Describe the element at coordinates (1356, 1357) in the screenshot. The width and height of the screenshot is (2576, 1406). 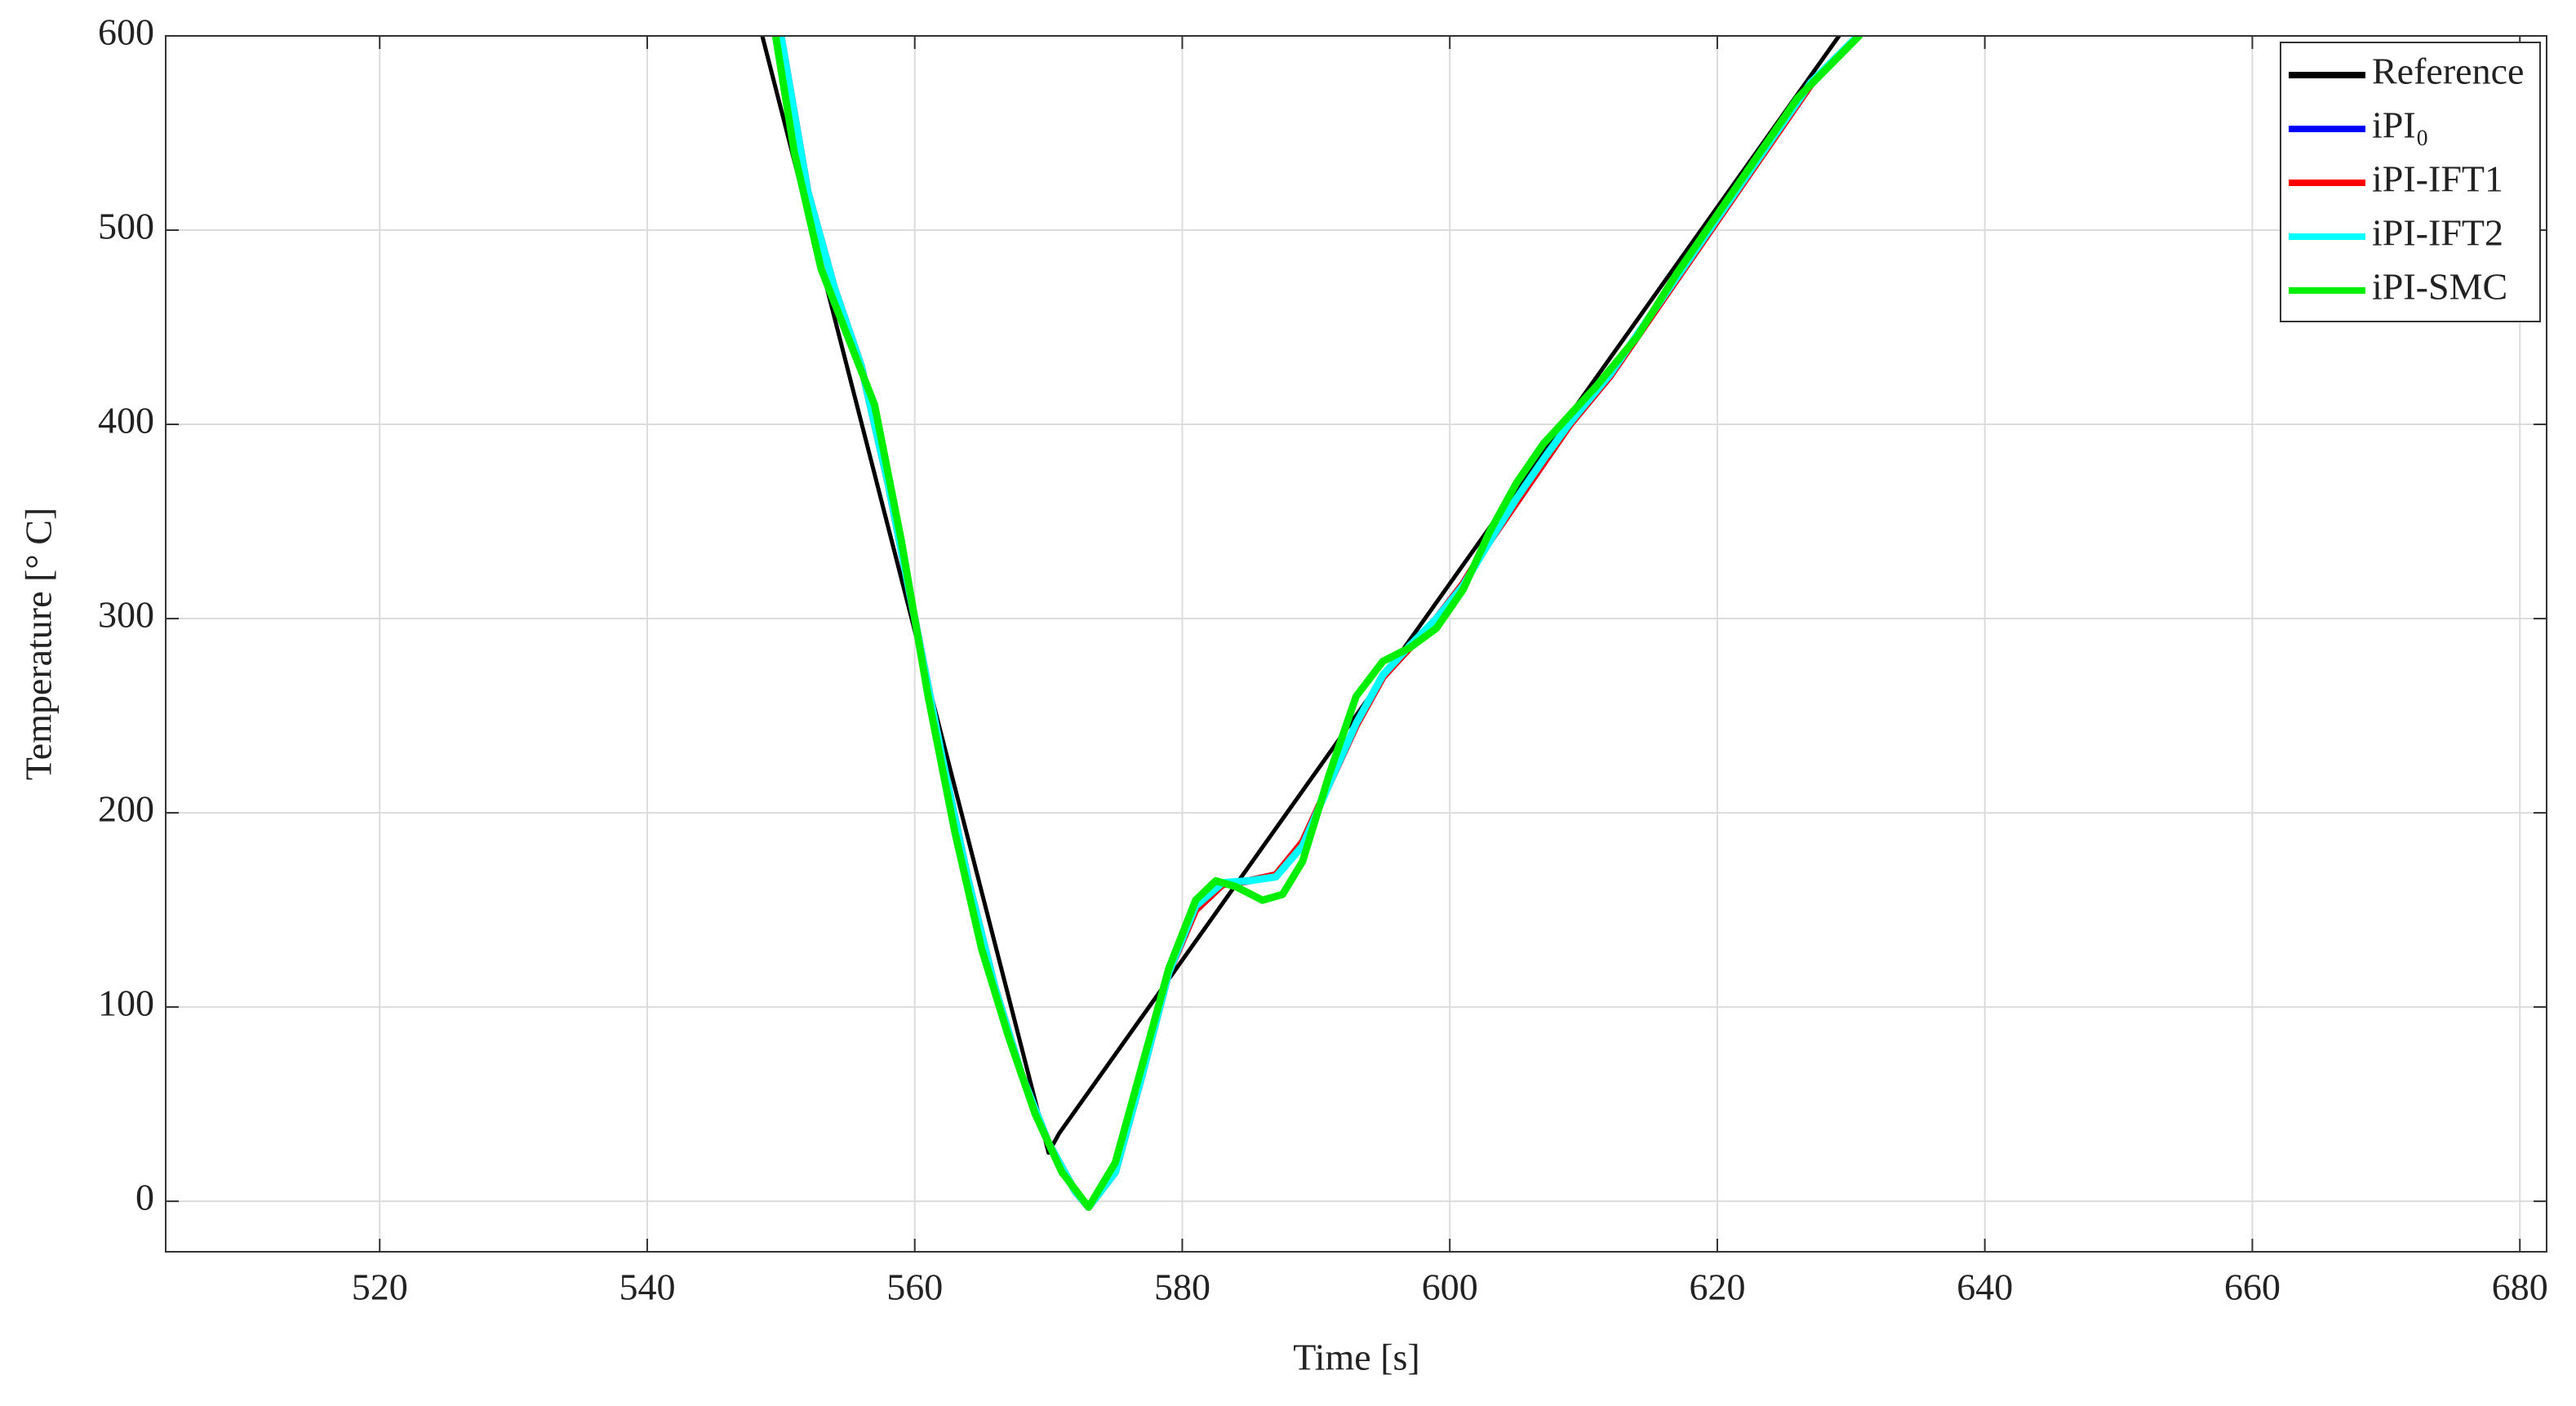
I see `x-axis-label: Time [s]` at that location.